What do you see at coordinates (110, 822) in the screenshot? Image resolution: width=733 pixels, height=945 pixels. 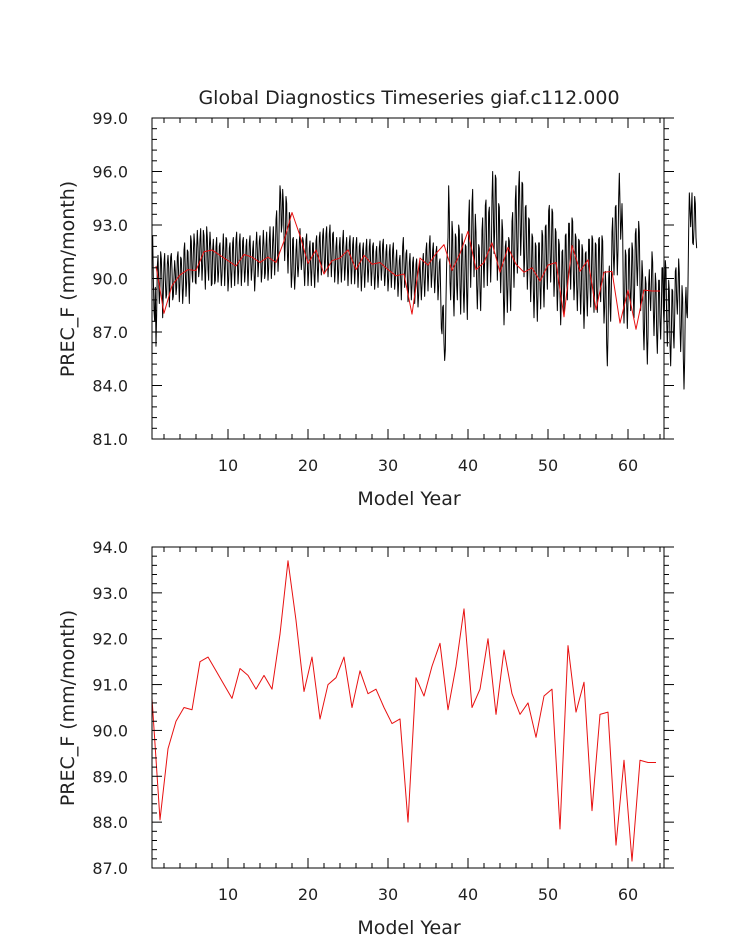 I see `y-tick-label: 88.0` at bounding box center [110, 822].